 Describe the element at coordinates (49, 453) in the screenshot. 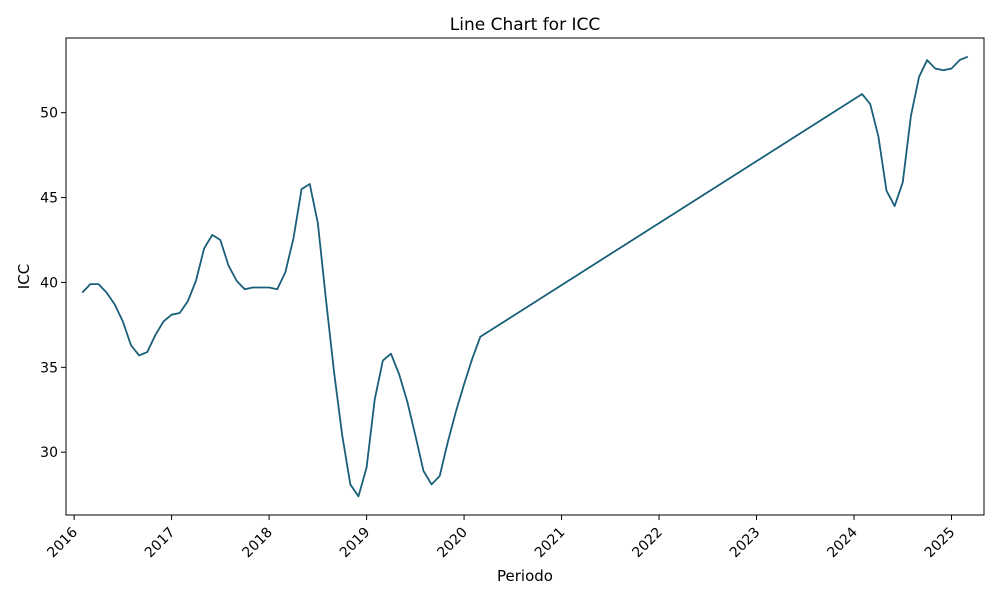

I see `y-tick-label: 30` at that location.